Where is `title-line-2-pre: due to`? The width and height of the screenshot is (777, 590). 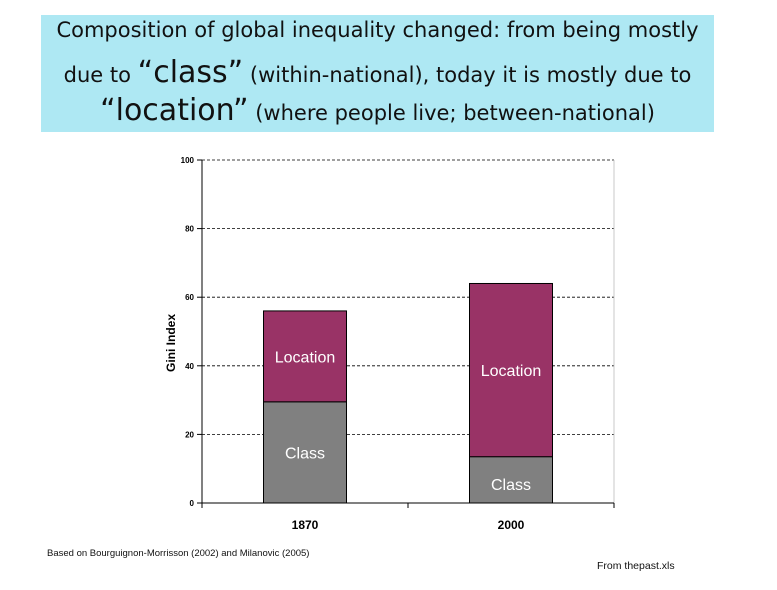
title-line-2-pre: due to is located at coordinates (100, 75).